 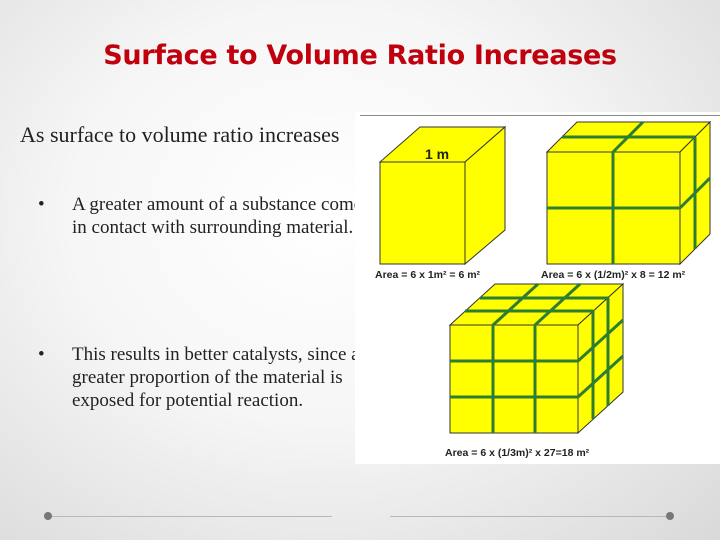 I want to click on figure-top-rule, so click(x=540, y=115).